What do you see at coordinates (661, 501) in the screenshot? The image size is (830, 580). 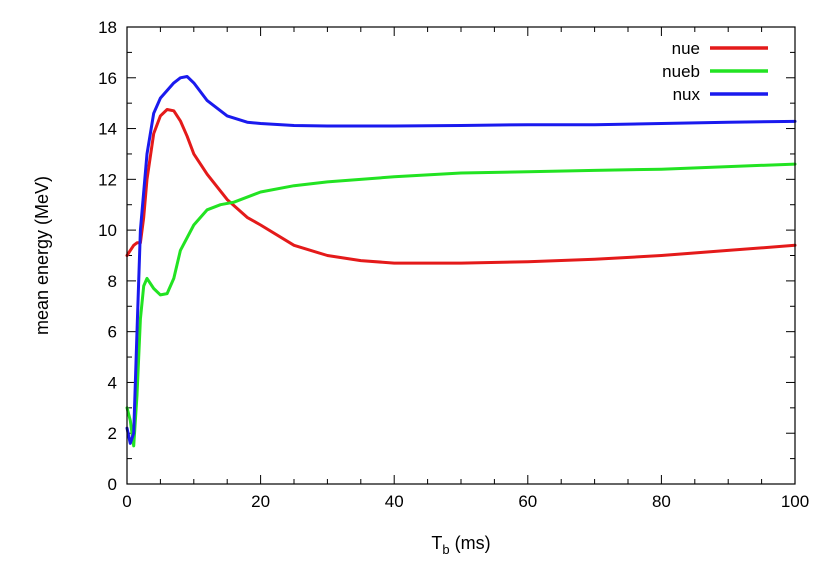 I see `x-tick-label: 80` at bounding box center [661, 501].